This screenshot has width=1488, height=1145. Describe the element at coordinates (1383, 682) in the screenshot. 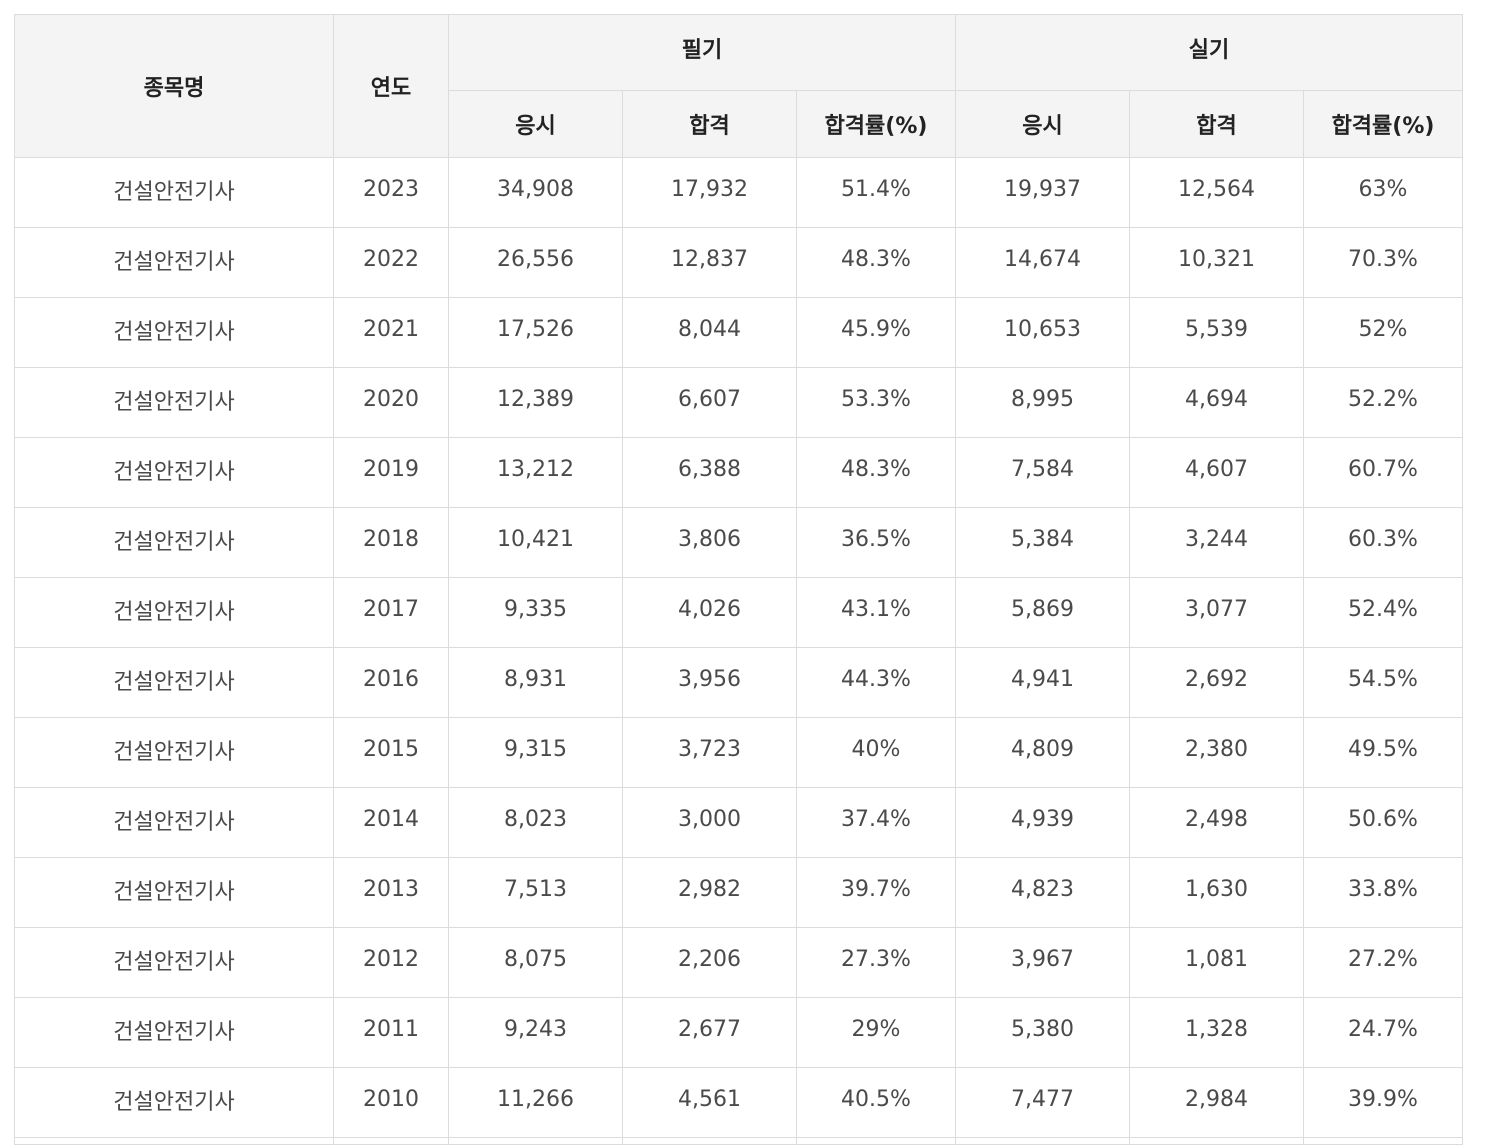

I see `cell-practical-rate: 54.5%` at that location.